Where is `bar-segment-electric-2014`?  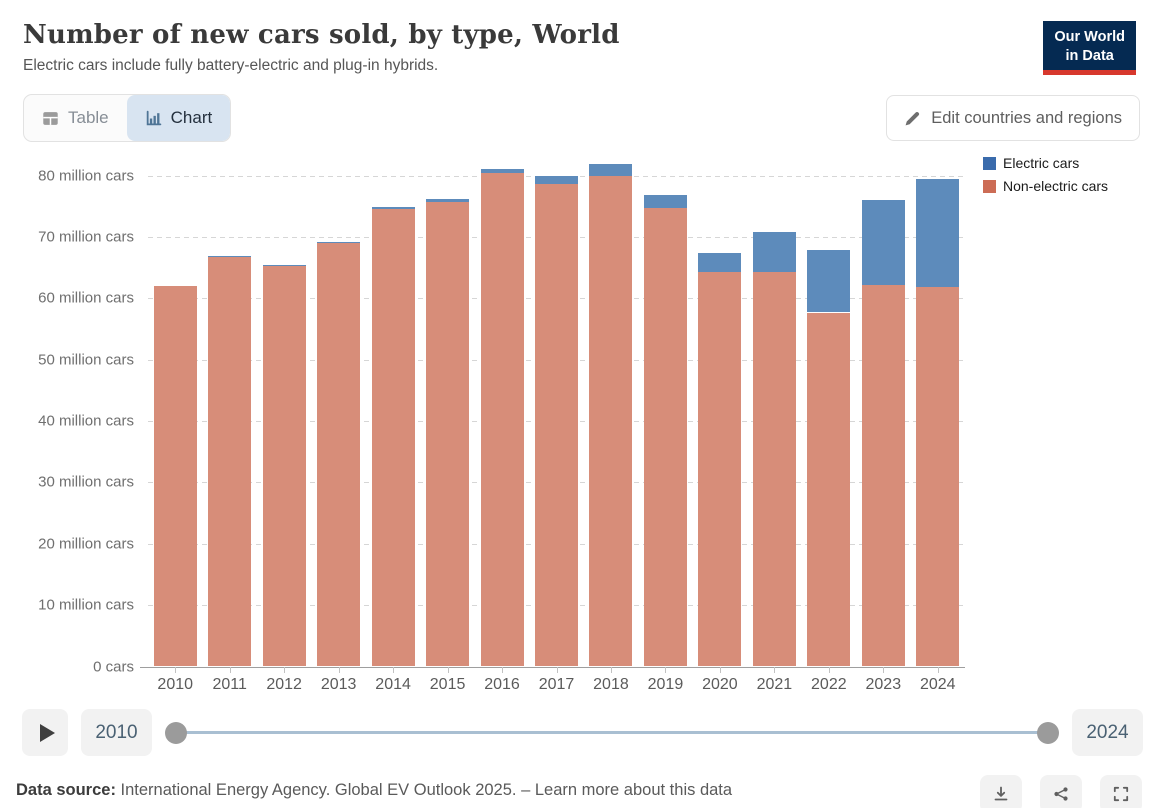 bar-segment-electric-2014 is located at coordinates (393, 207).